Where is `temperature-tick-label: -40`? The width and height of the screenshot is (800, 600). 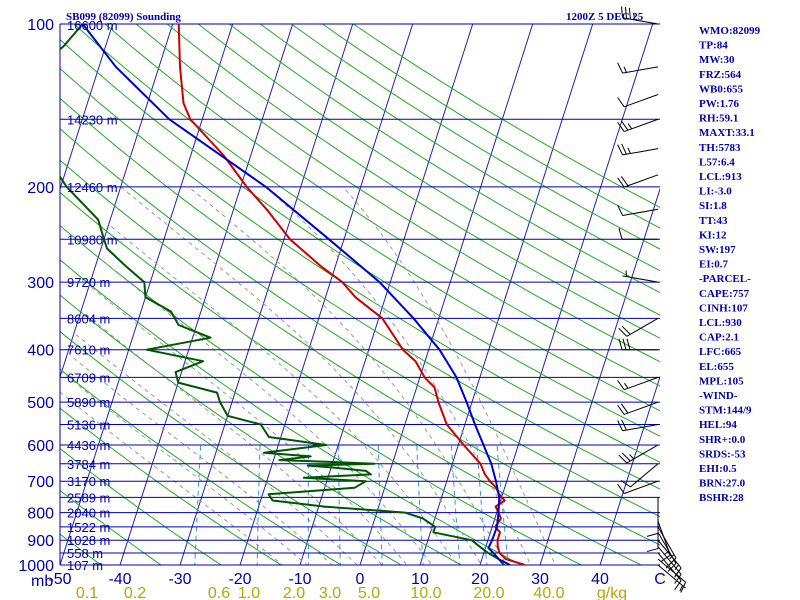
temperature-tick-label: -40 is located at coordinates (119, 579).